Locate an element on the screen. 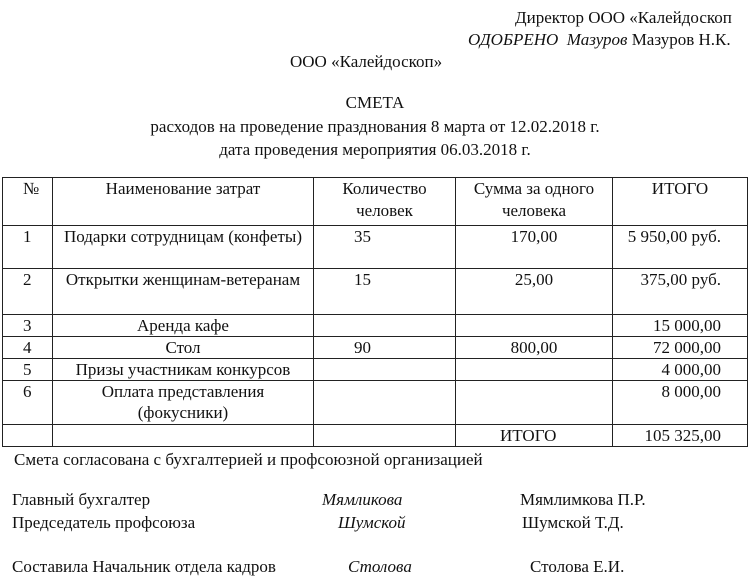  approved-label: ОДОБРЕНО is located at coordinates (513, 39).